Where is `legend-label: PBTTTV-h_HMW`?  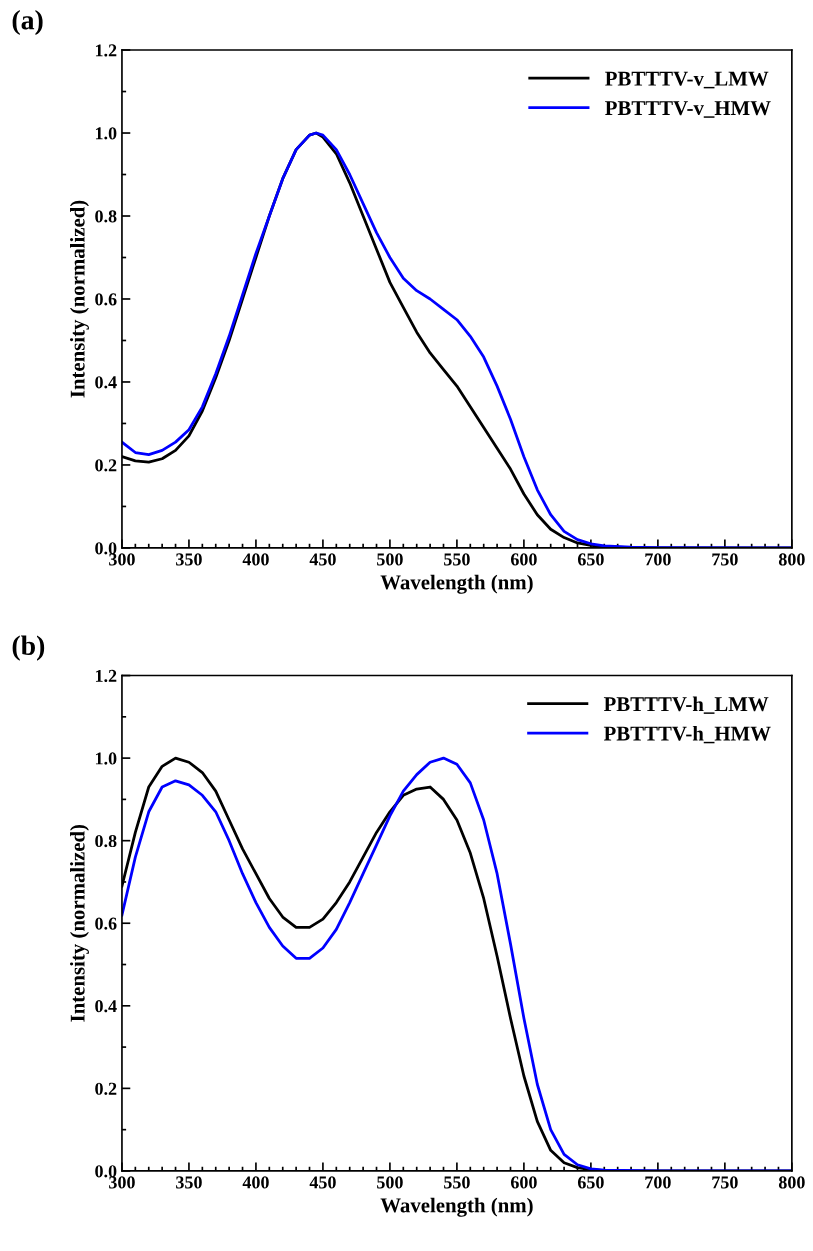
legend-label: PBTTTV-h_HMW is located at coordinates (687, 734).